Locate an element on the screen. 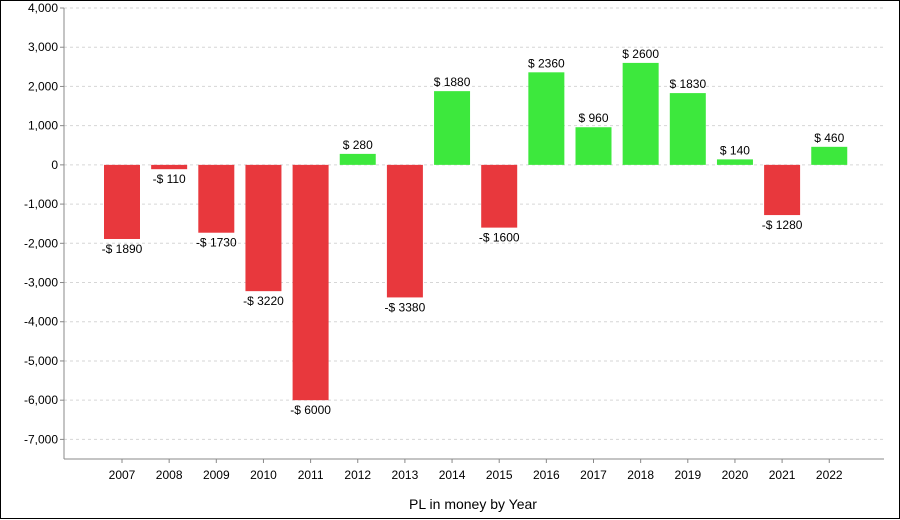 The width and height of the screenshot is (900, 520). data-label-2021: -$ 1280 is located at coordinates (782, 225).